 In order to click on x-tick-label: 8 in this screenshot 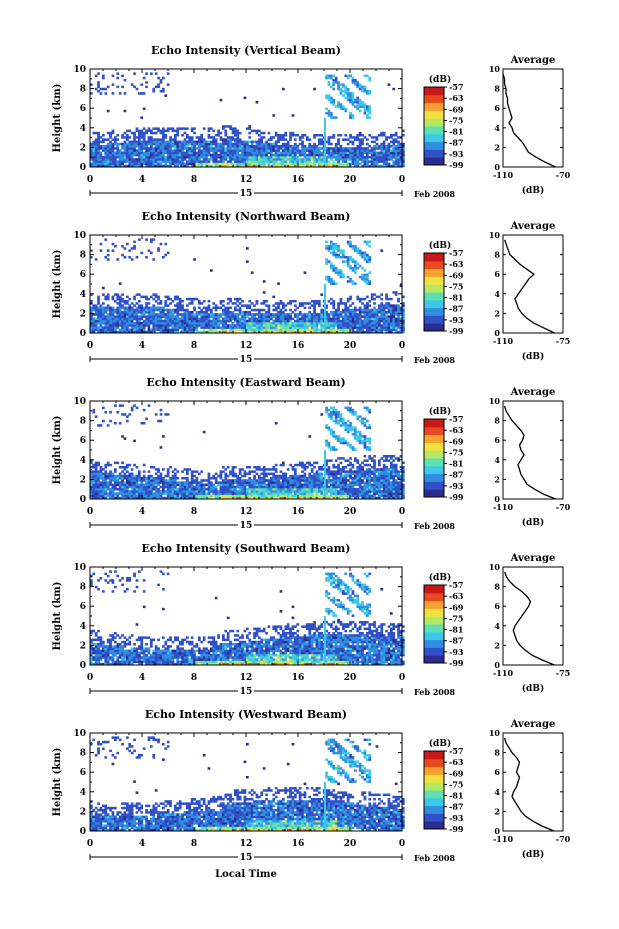, I will do `click(194, 844)`.